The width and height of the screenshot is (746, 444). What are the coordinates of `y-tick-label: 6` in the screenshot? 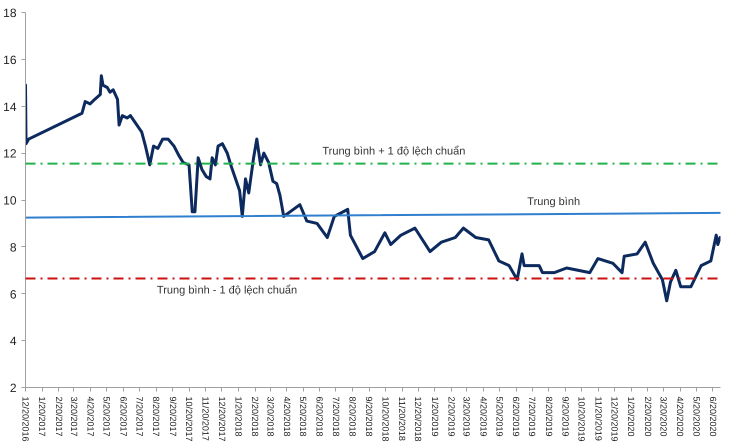 It's located at (13, 294).